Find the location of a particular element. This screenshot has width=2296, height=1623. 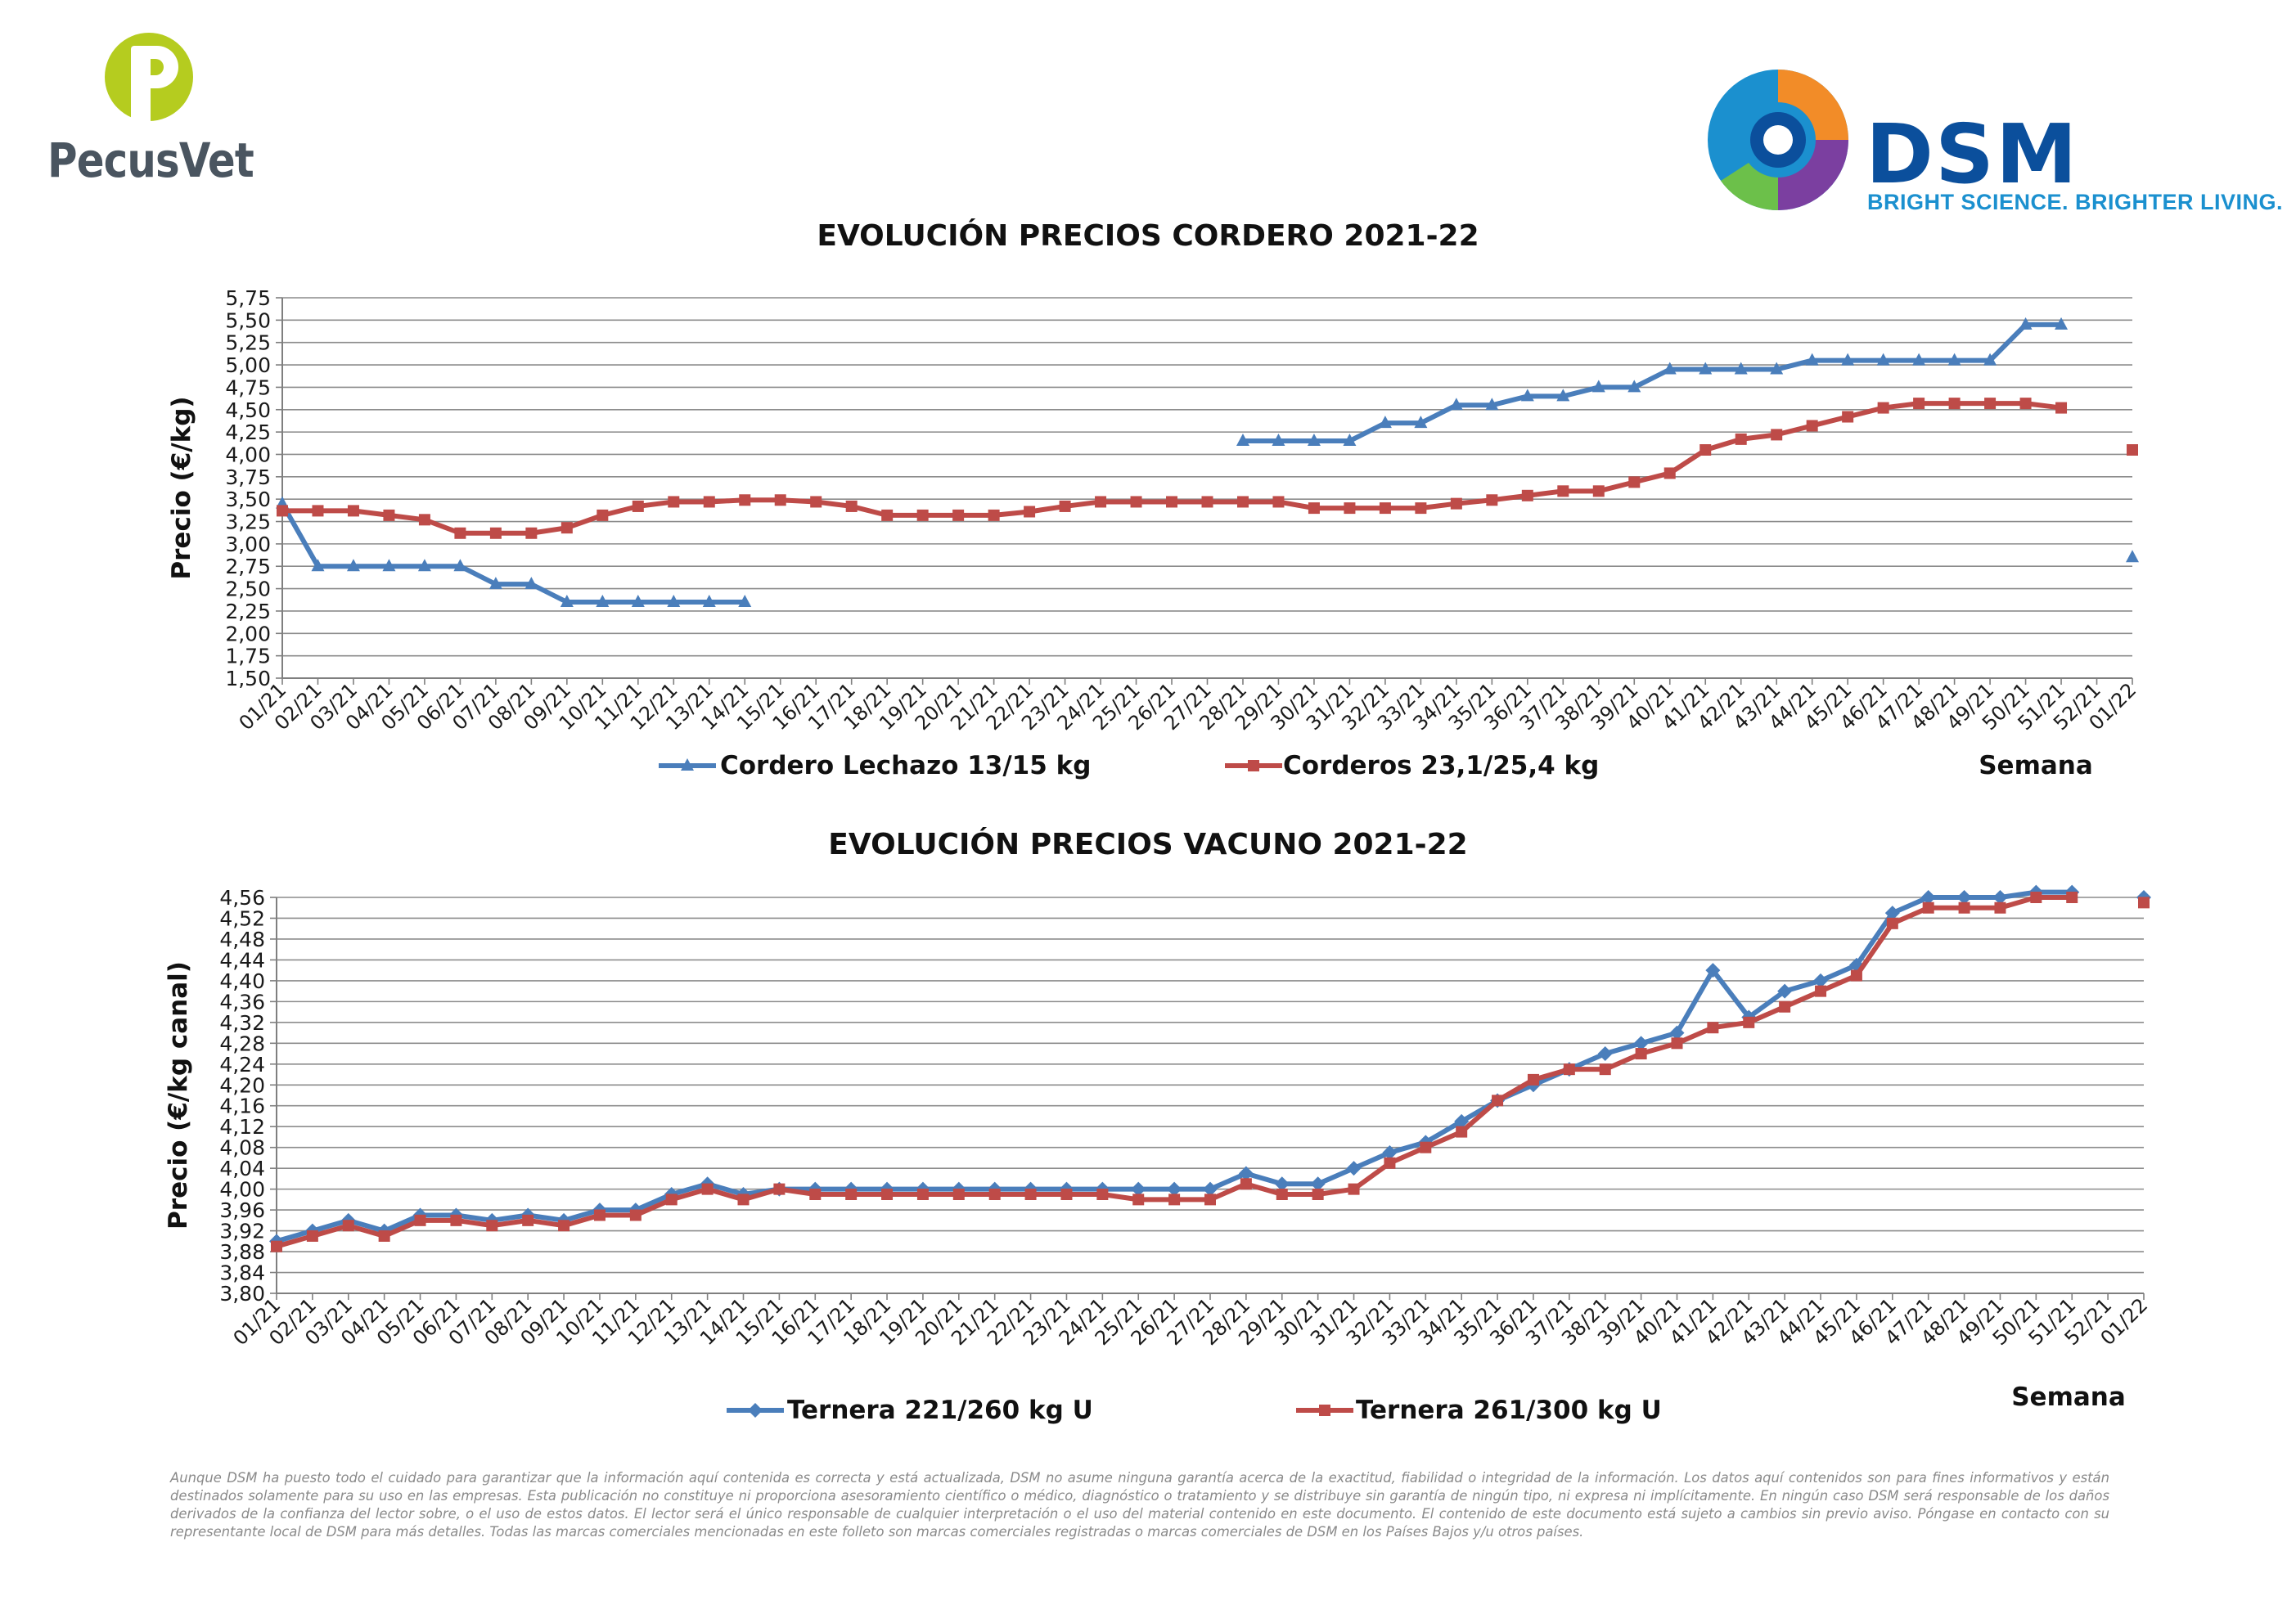

y-tick-label: 4,00 is located at coordinates (242, 1190).